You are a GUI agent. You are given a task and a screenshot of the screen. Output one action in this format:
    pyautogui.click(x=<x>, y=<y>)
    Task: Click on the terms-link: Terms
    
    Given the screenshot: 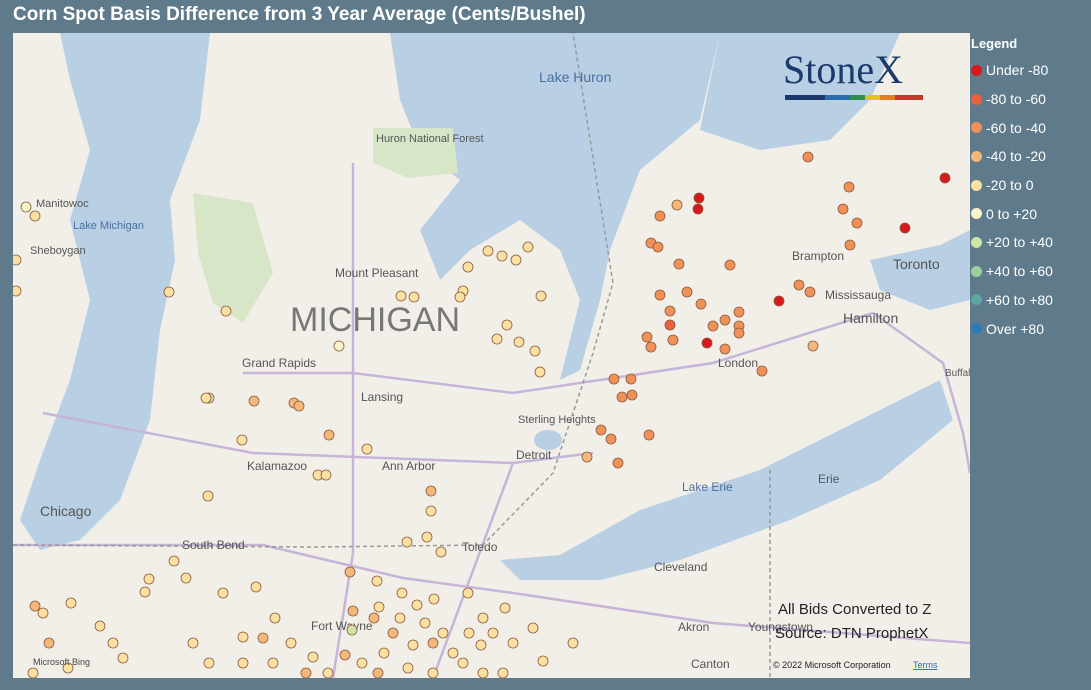 What is the action you would take?
    pyautogui.click(x=925, y=665)
    